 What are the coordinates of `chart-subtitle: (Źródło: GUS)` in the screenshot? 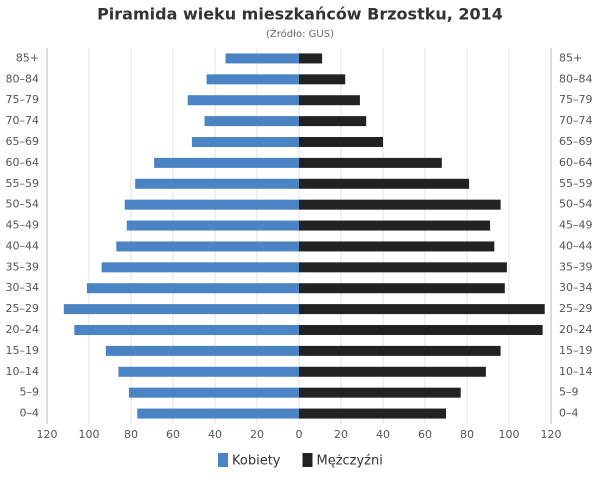 It's located at (300, 33).